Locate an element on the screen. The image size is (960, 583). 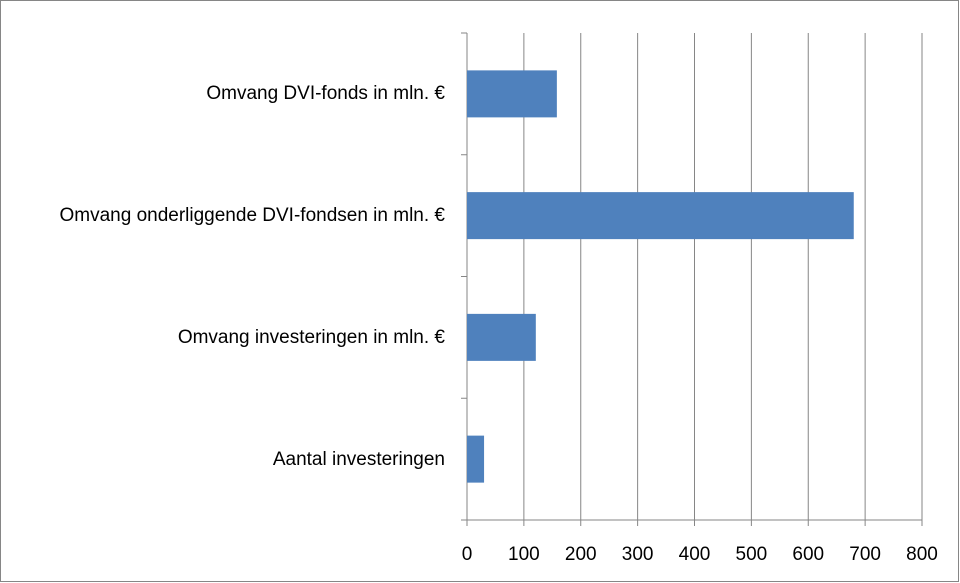
x-tick-label: 800 is located at coordinates (922, 554).